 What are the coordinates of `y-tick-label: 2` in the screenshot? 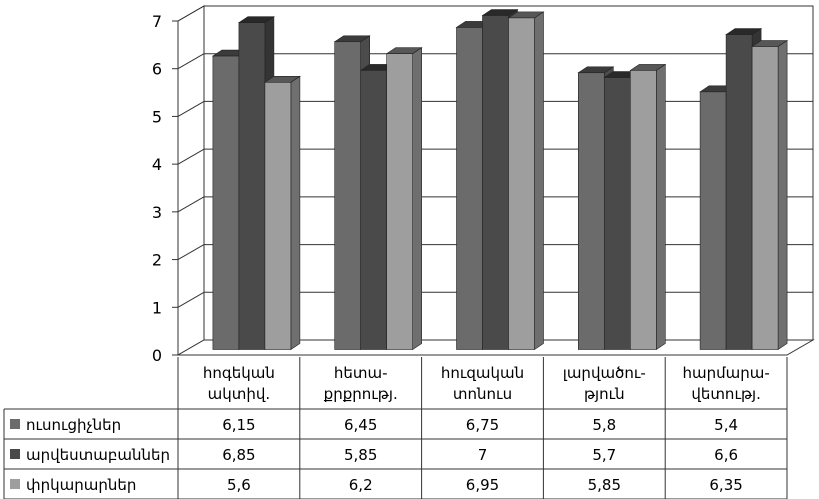 It's located at (157, 260).